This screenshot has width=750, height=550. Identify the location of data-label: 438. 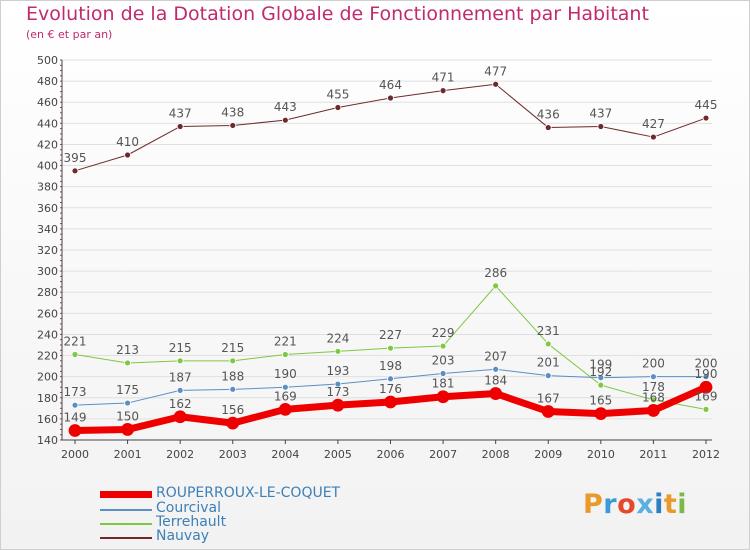
(232, 112).